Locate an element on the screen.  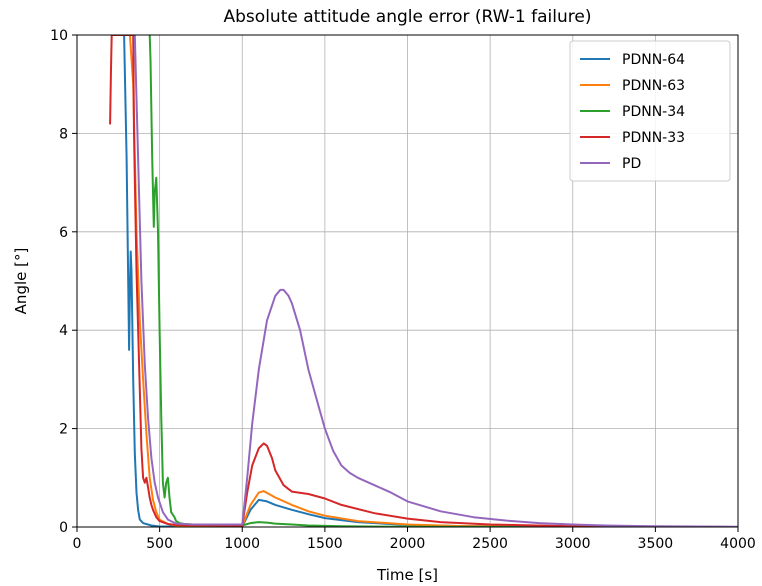
y-tick-label: 2 is located at coordinates (63, 430).